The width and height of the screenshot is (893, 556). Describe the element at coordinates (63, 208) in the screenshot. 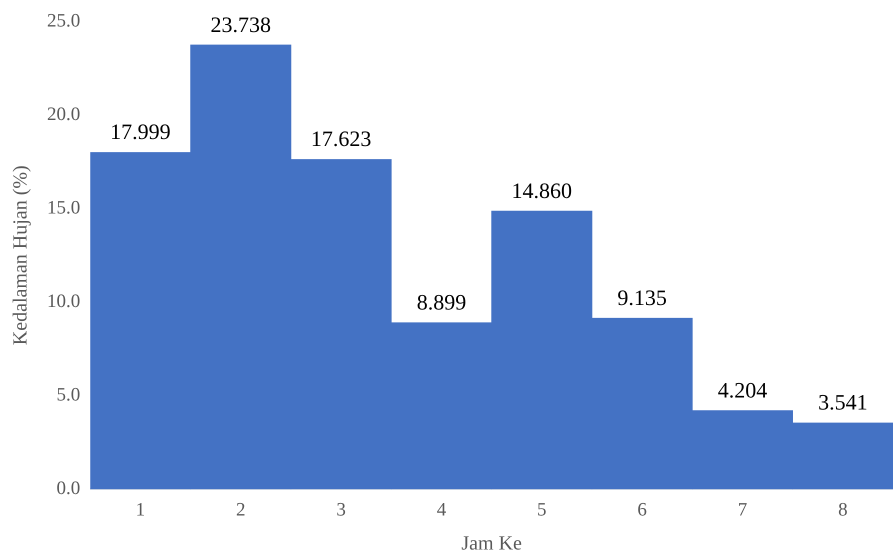

I see `y-tick-label: 15.0` at that location.